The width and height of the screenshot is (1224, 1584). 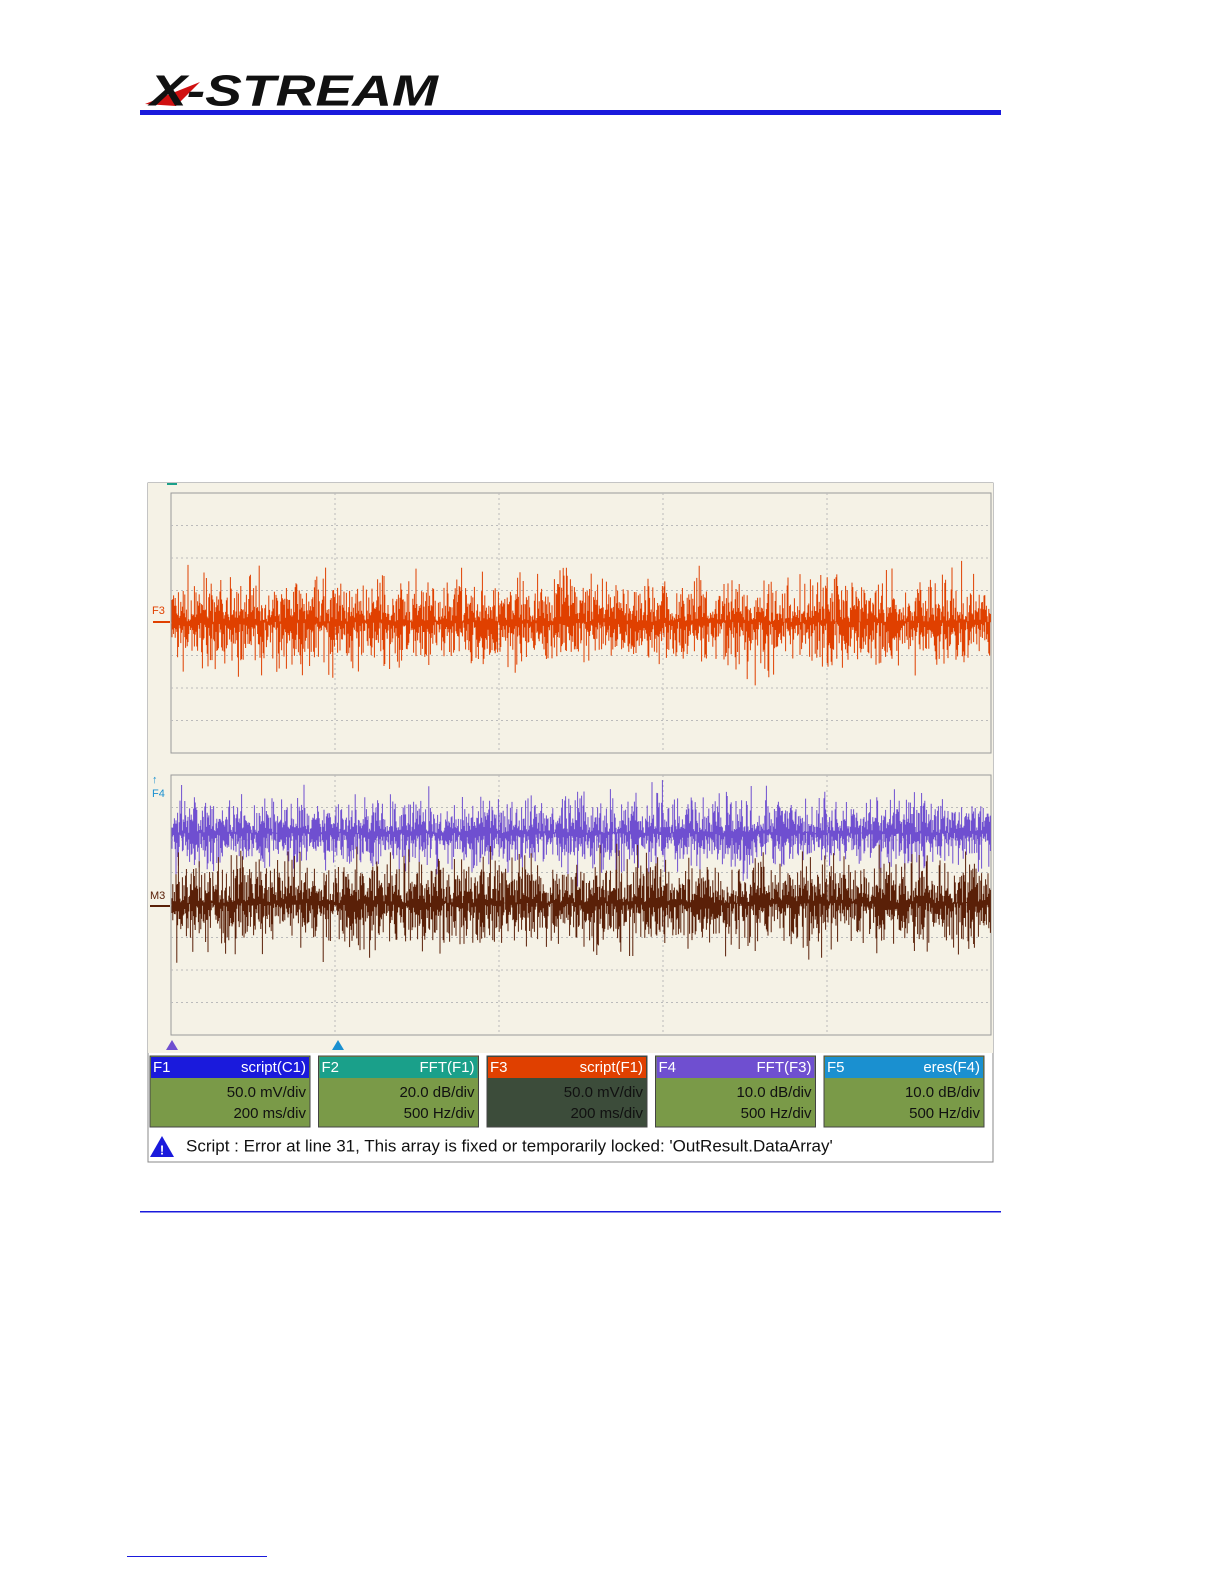 What do you see at coordinates (172, 484) in the screenshot?
I see `marker` at bounding box center [172, 484].